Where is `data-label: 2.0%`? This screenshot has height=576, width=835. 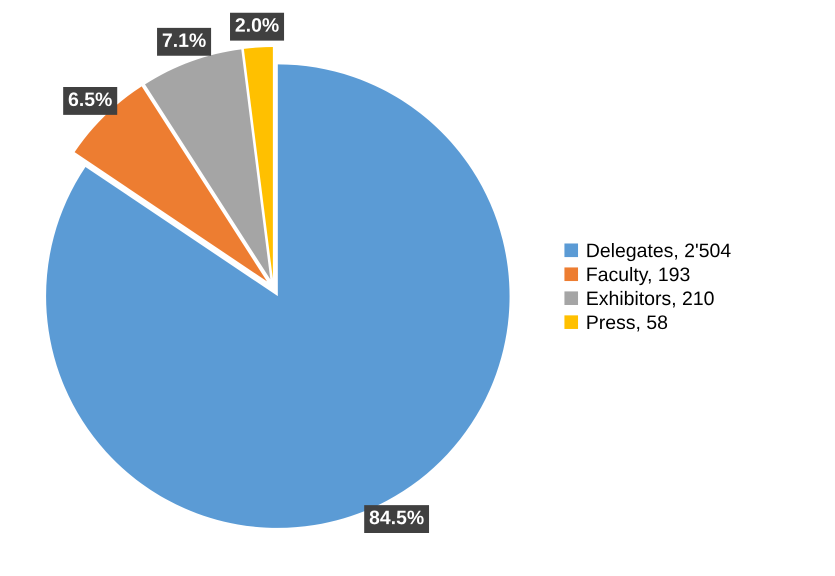
data-label: 2.0% is located at coordinates (257, 25).